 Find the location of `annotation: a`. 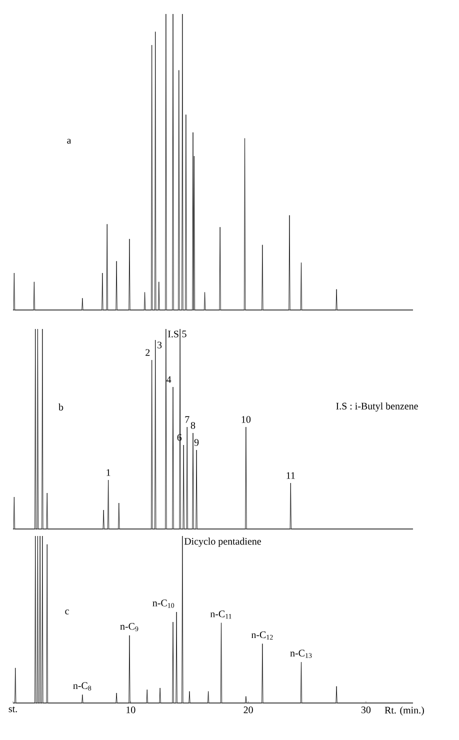

annotation: a is located at coordinates (69, 141).